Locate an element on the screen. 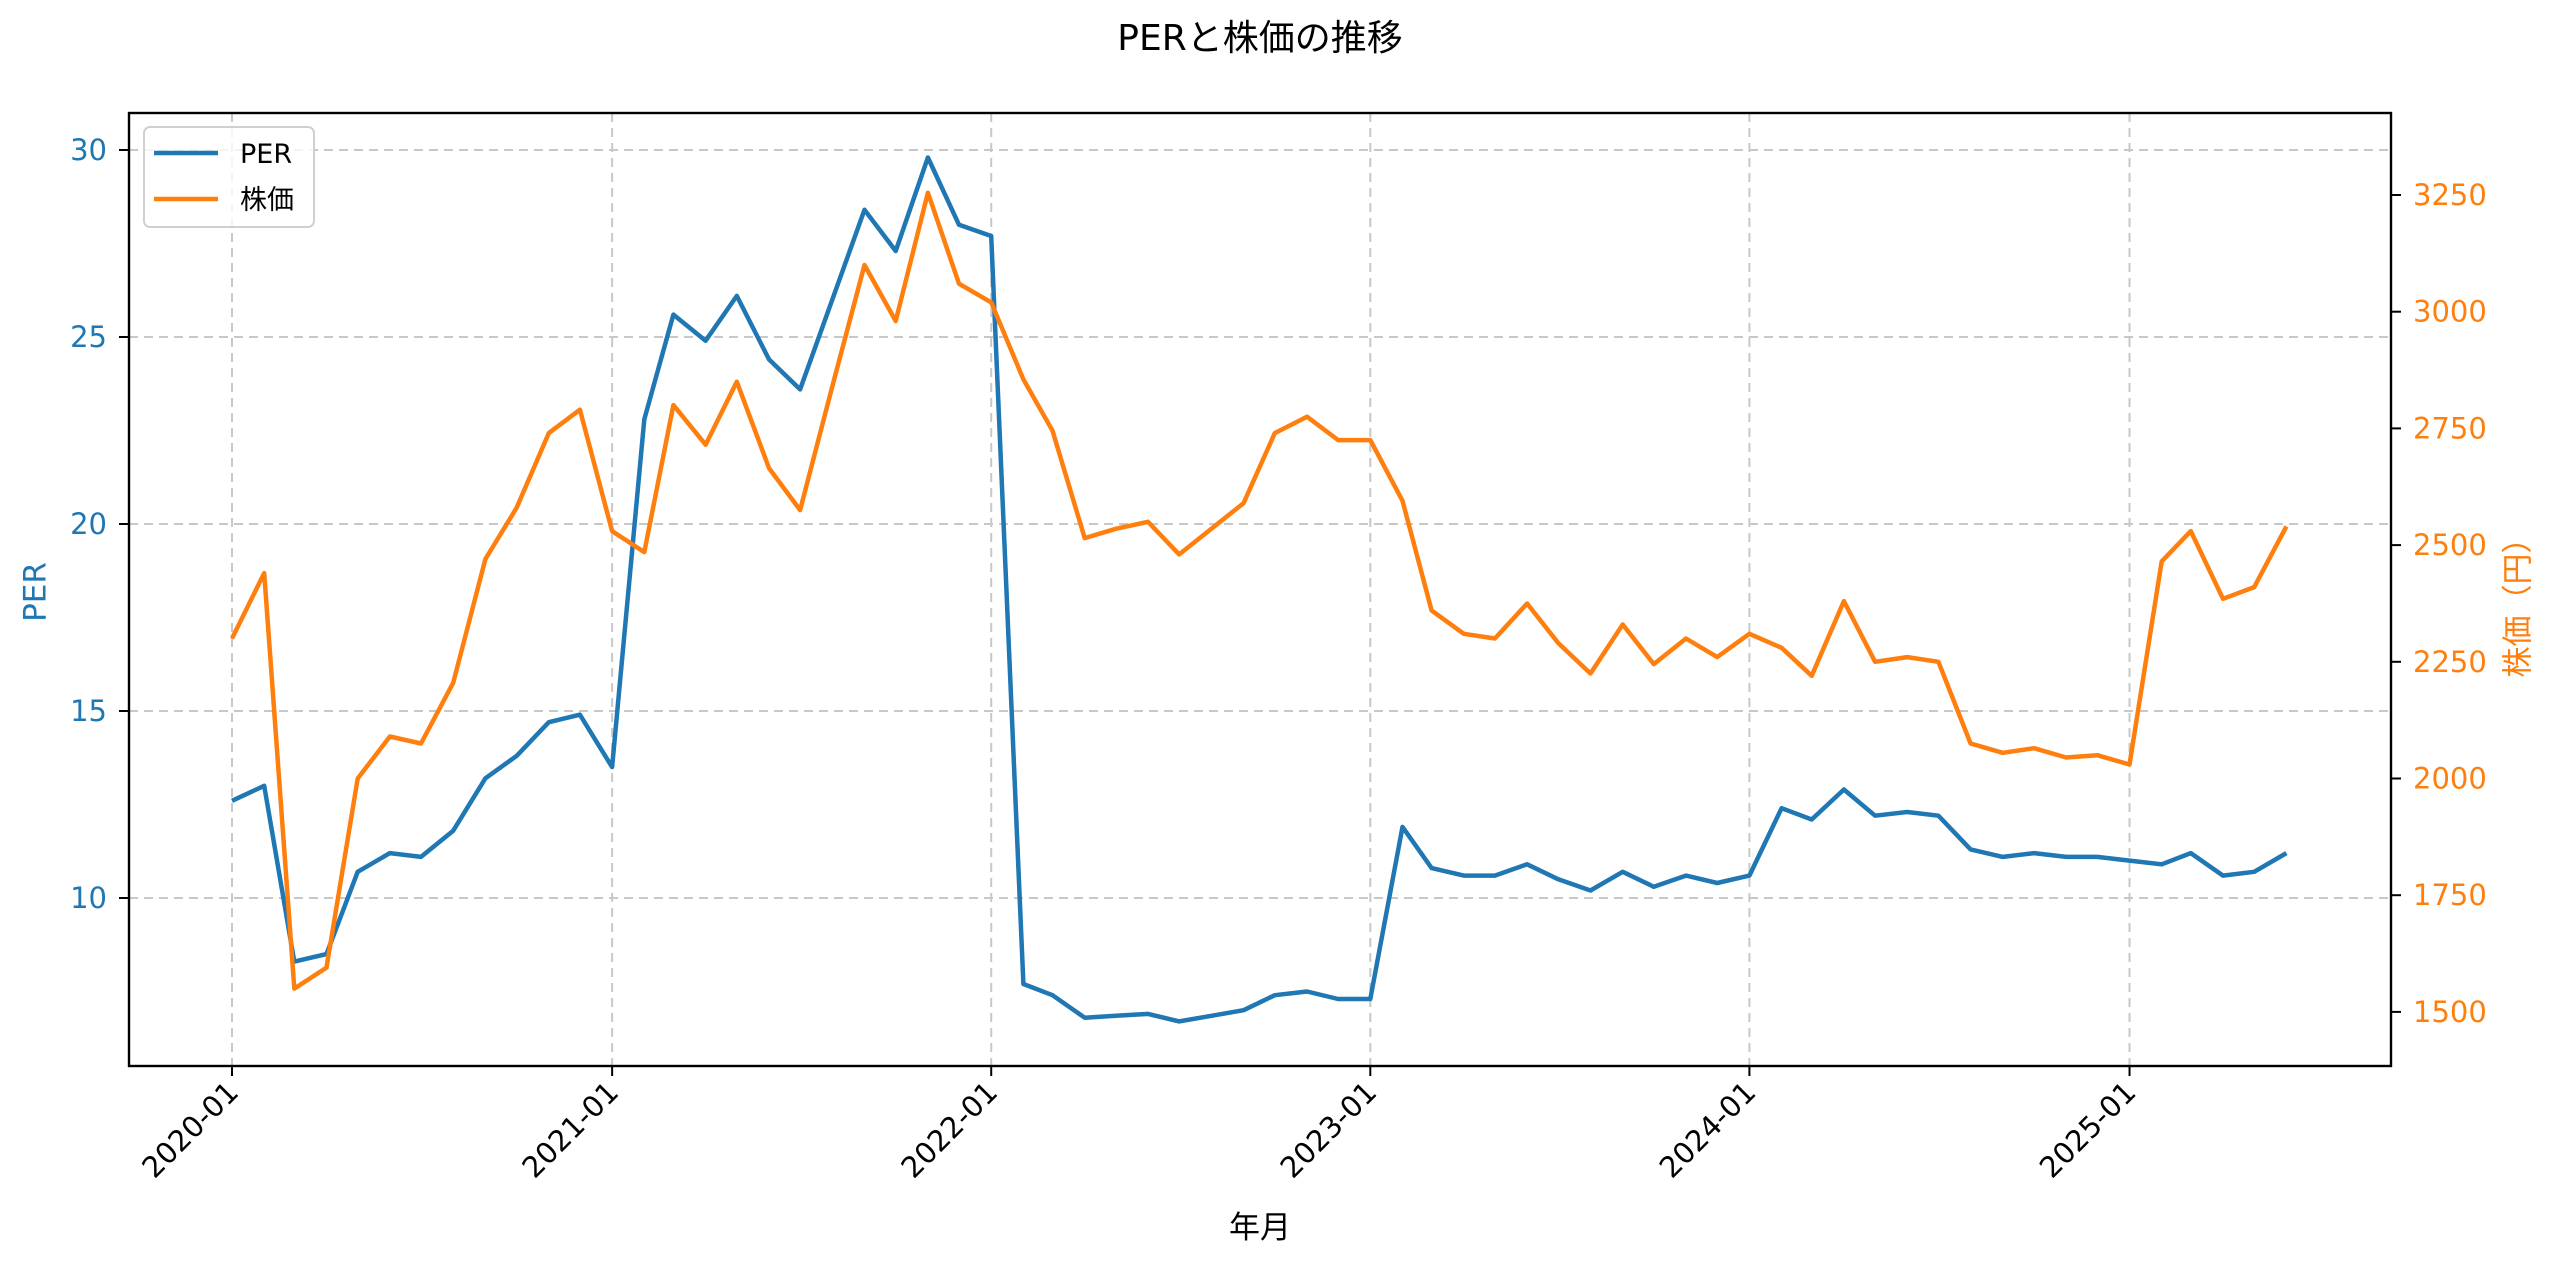 The image size is (2560, 1269). legend-label-per: PER is located at coordinates (266, 154).